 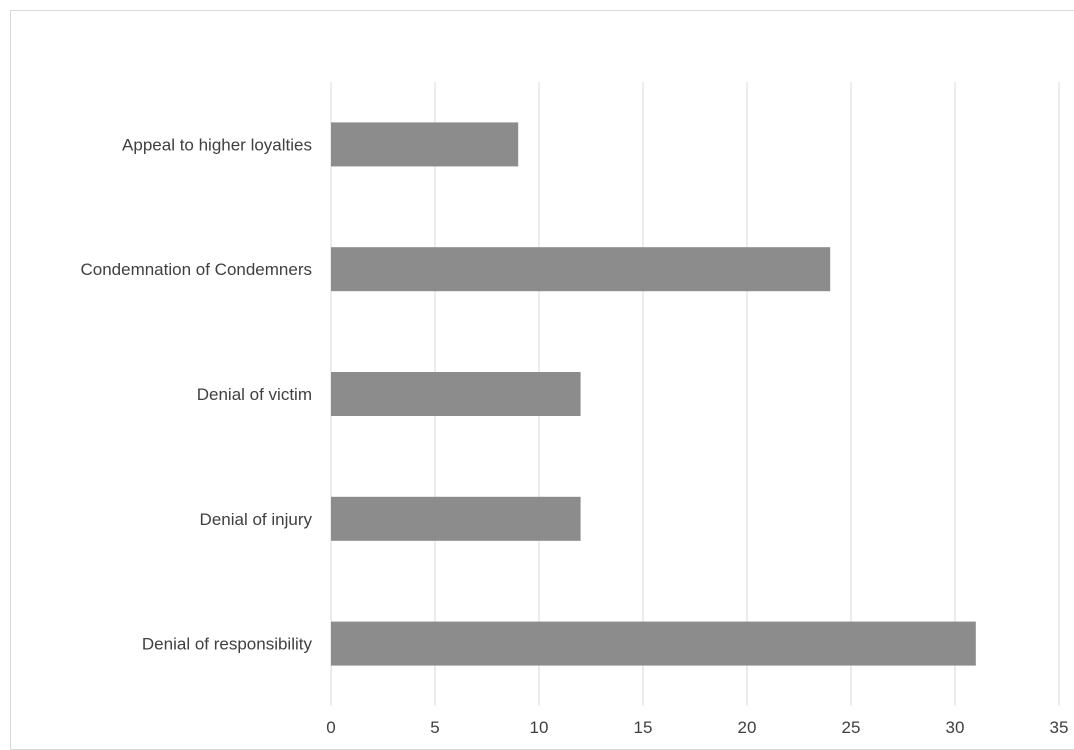 I want to click on category-label: Appeal to higher loyalties, so click(x=217, y=144).